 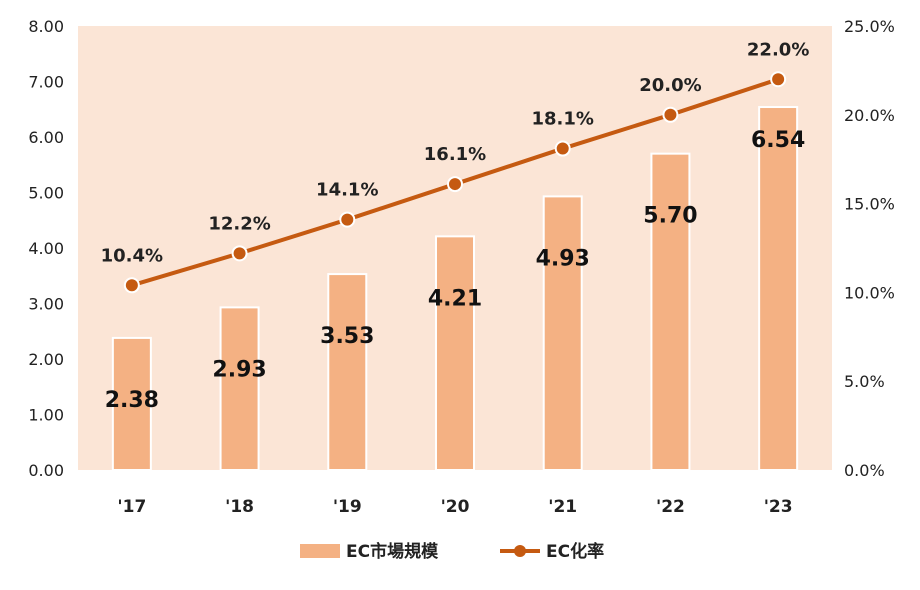 I want to click on line-label-2: 14.1%, so click(x=347, y=190).